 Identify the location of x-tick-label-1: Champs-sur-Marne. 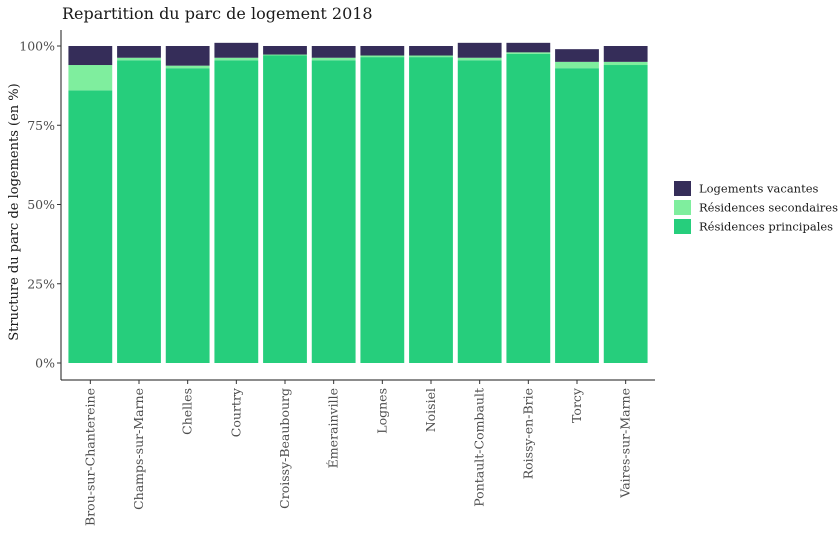
(138, 449).